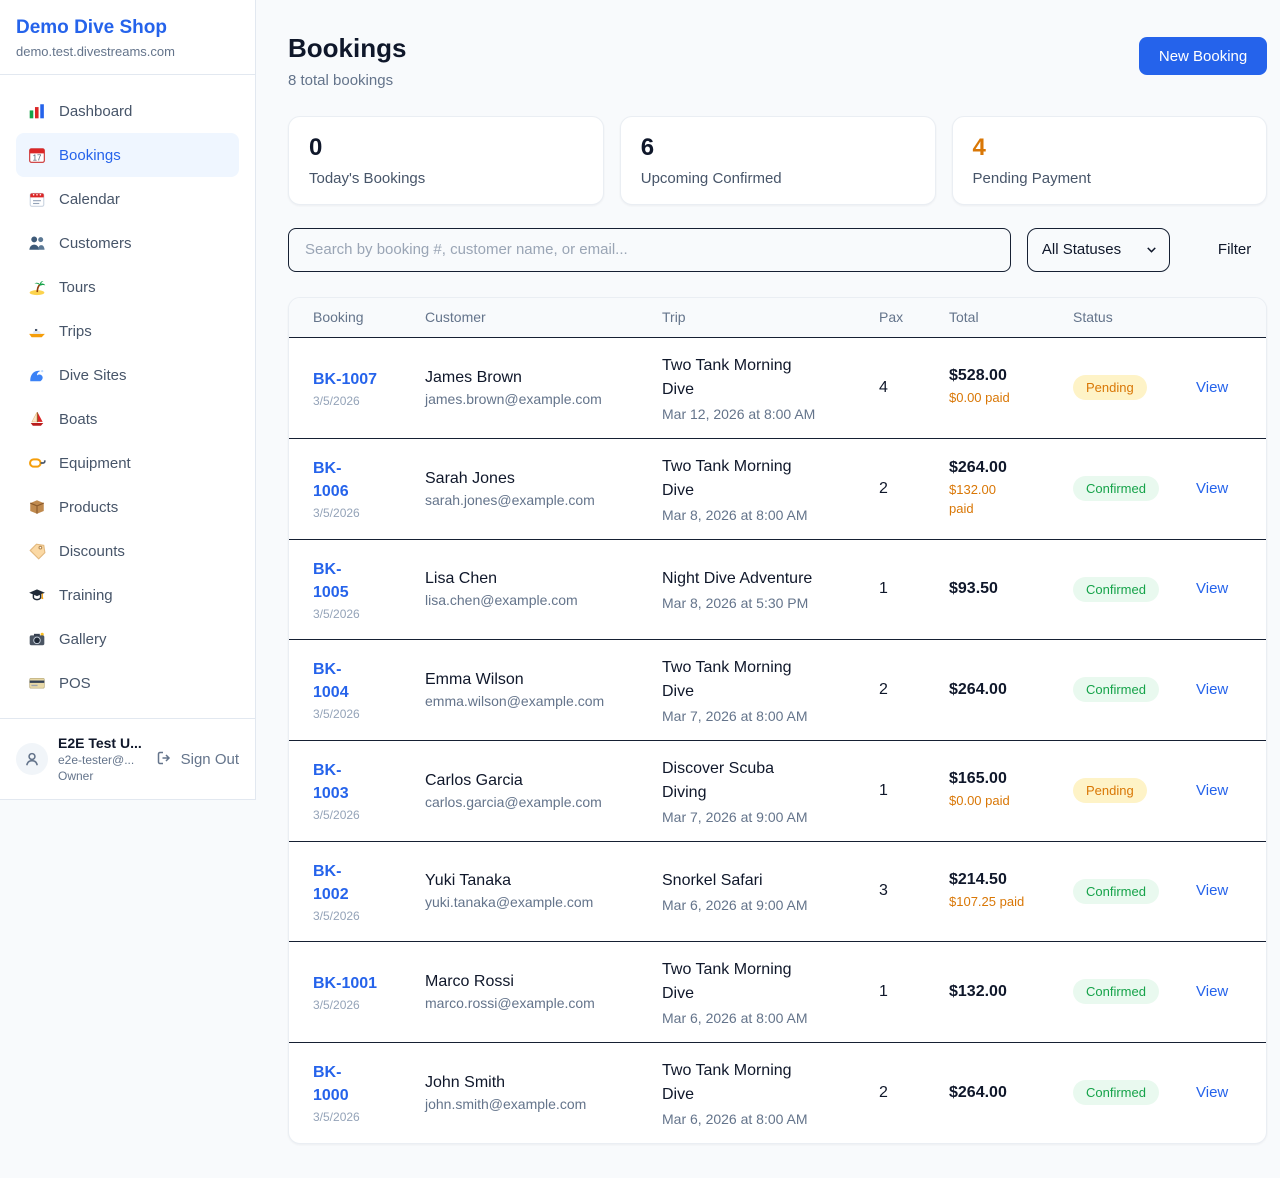  What do you see at coordinates (127, 155) in the screenshot?
I see `sidebar-item-bookings: 17 Bookings` at bounding box center [127, 155].